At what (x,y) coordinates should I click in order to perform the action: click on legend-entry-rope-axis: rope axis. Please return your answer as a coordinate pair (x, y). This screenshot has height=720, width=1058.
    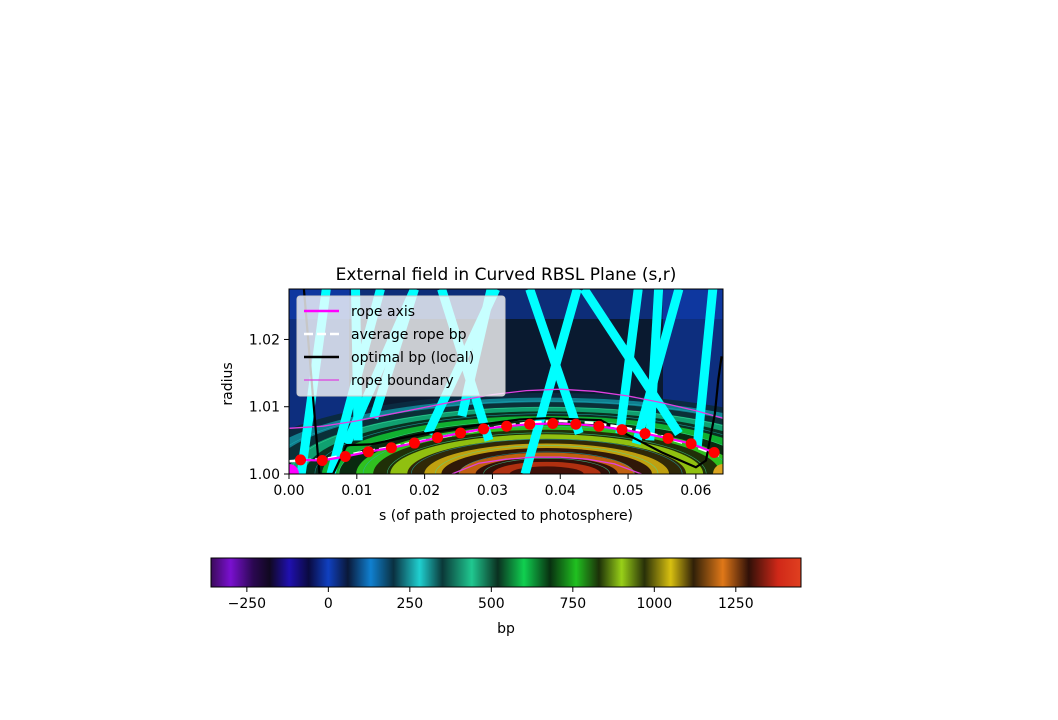
    Looking at the image, I should click on (359, 312).